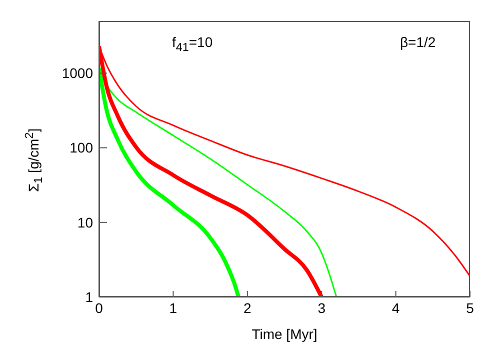 The width and height of the screenshot is (500, 350). Describe the element at coordinates (248, 308) in the screenshot. I see `x-tick-label: 2` at that location.